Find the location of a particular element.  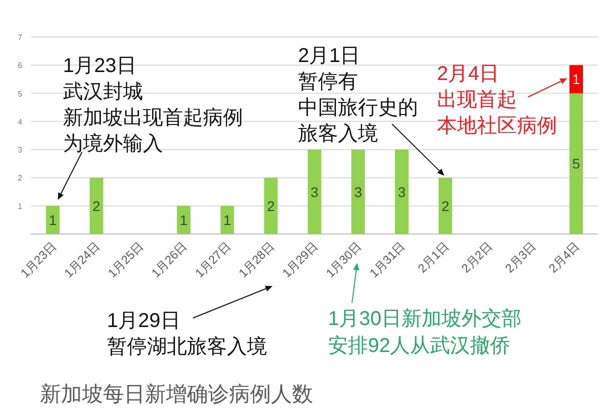

y-tick-label: 1 is located at coordinates (20, 206).